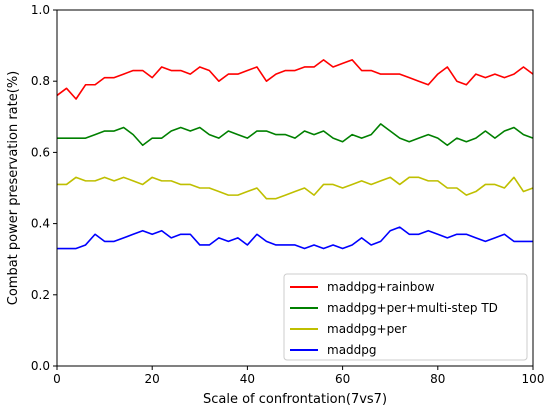 This screenshot has height=411, width=550. What do you see at coordinates (352, 350) in the screenshot?
I see `legend-label-3: maddpg` at bounding box center [352, 350].